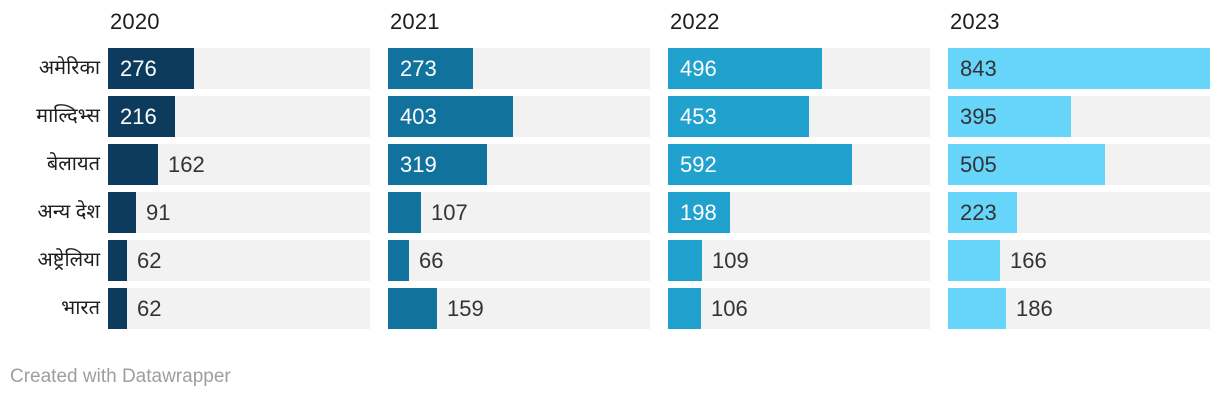 The height and width of the screenshot is (404, 1220). I want to click on bar-value-label: 186, so click(1034, 308).